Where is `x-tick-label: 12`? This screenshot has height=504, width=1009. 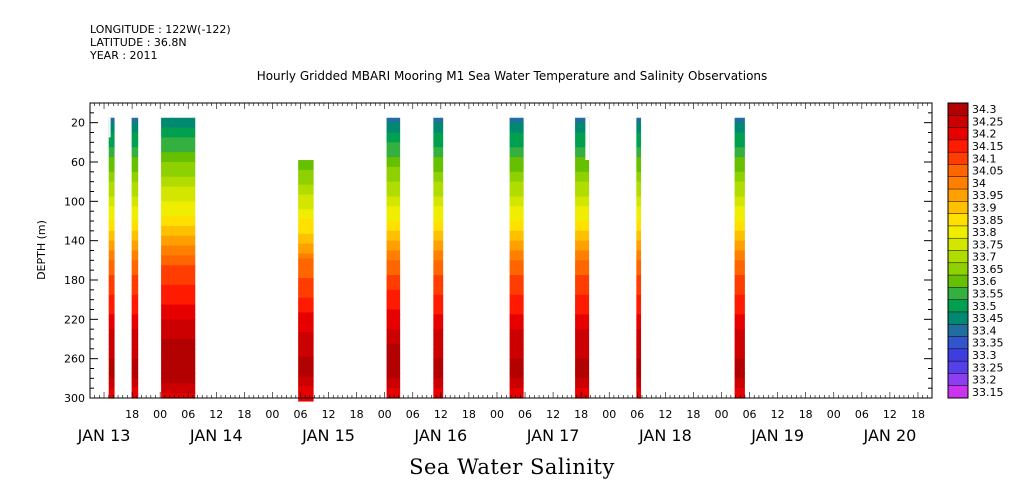 x-tick-label: 12 is located at coordinates (216, 414).